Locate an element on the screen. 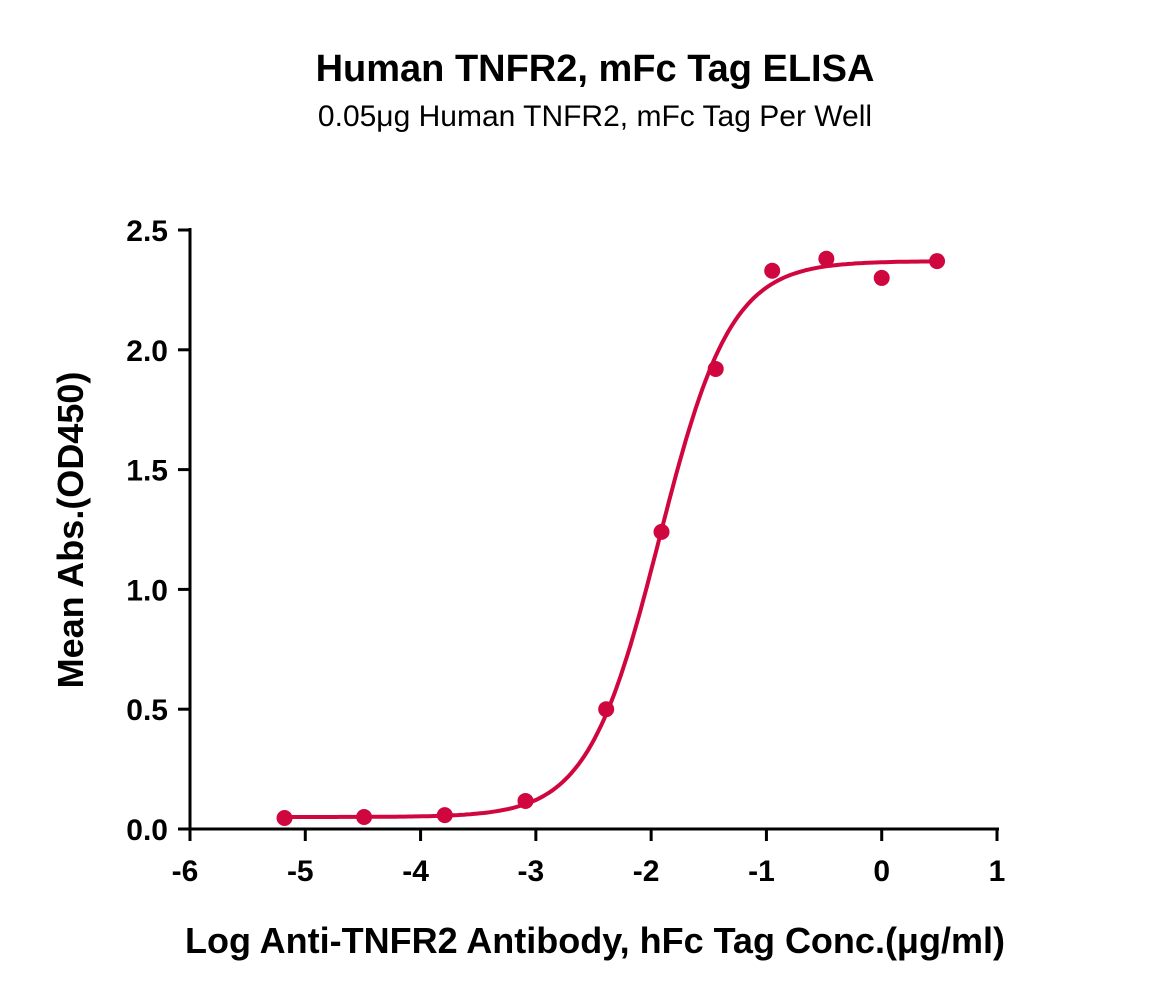  chart-subtitle: 0.05μg Human TNFR2, mFc Tag Per Well is located at coordinates (595, 116).